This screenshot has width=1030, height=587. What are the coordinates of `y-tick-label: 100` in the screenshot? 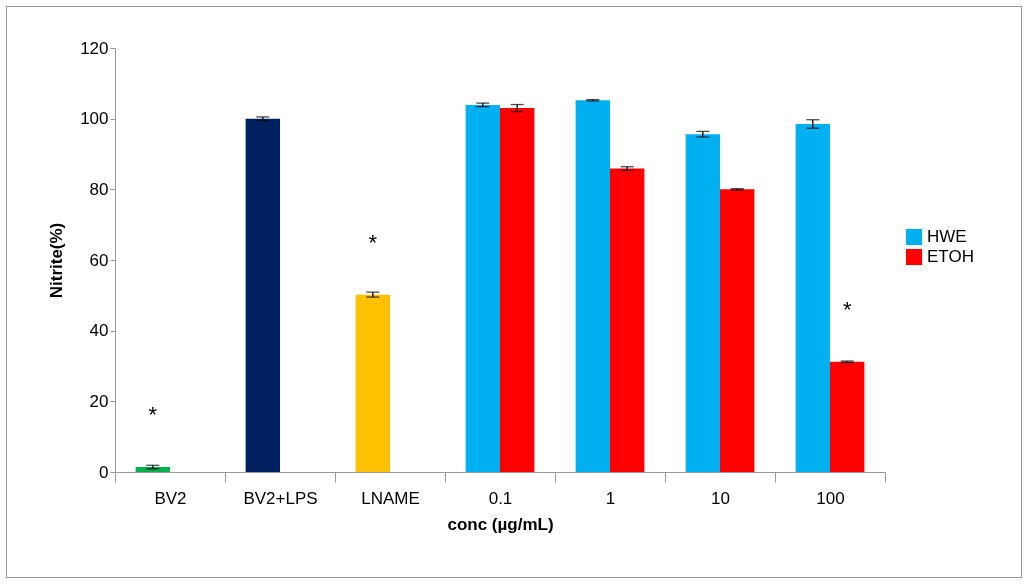 It's located at (94, 119).